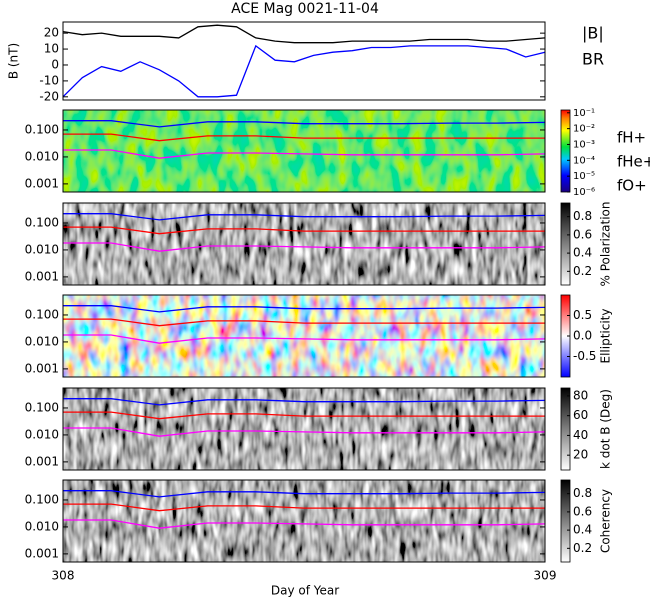 The width and height of the screenshot is (650, 600). I want to click on colorbar-tick-label: 0.0, so click(582, 336).